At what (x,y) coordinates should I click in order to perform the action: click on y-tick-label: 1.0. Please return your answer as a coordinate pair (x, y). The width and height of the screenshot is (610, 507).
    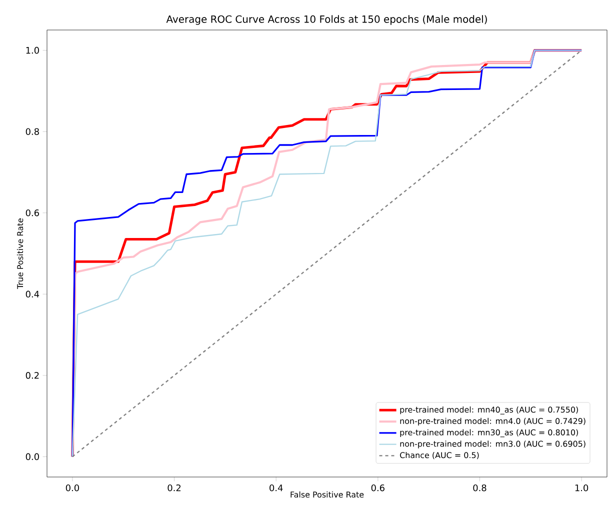
    Looking at the image, I should click on (32, 50).